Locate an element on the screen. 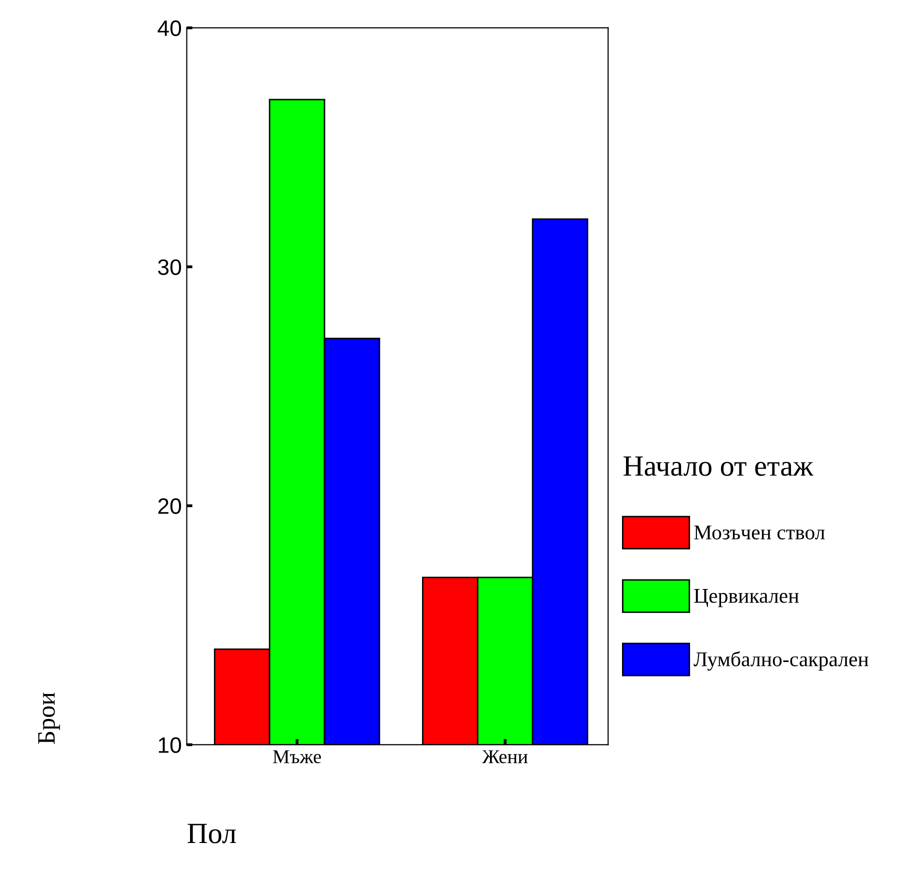 This screenshot has width=920, height=870. legend-label: Лумбално-сакрален is located at coordinates (781, 661).